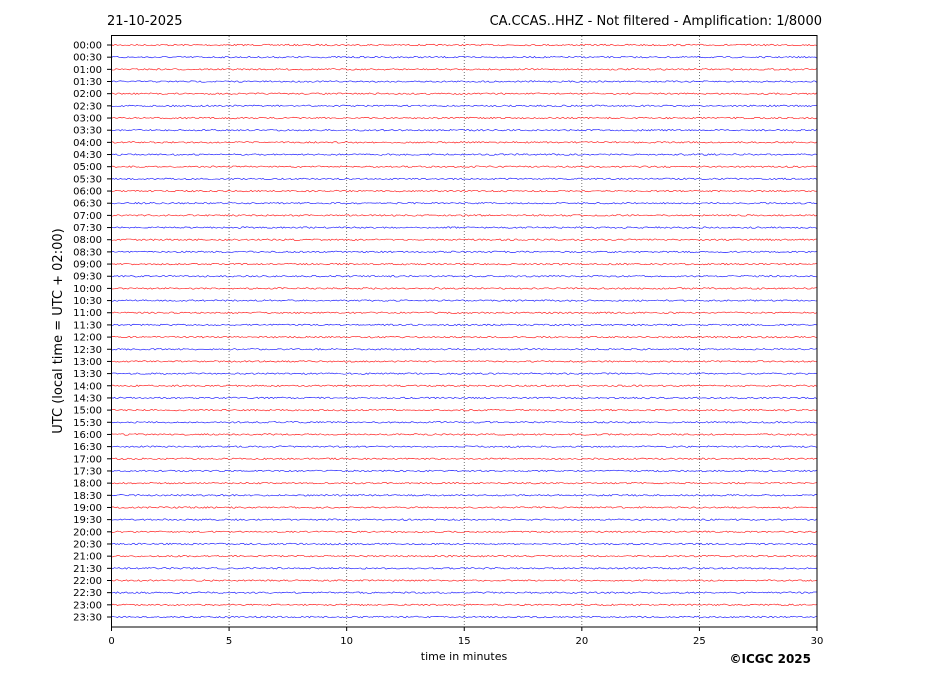 The width and height of the screenshot is (927, 696). I want to click on y-tick-label: 02:00, so click(87, 94).